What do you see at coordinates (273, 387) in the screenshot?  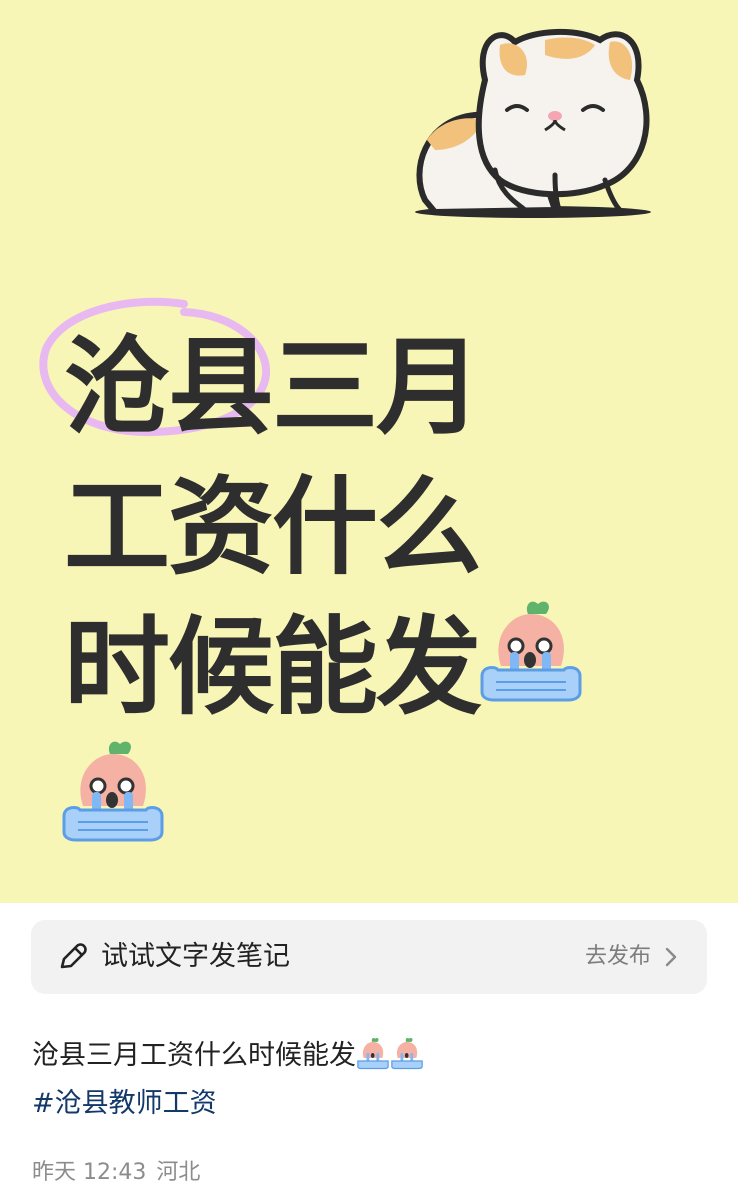 I see `headline-line-1: 沧县三月` at bounding box center [273, 387].